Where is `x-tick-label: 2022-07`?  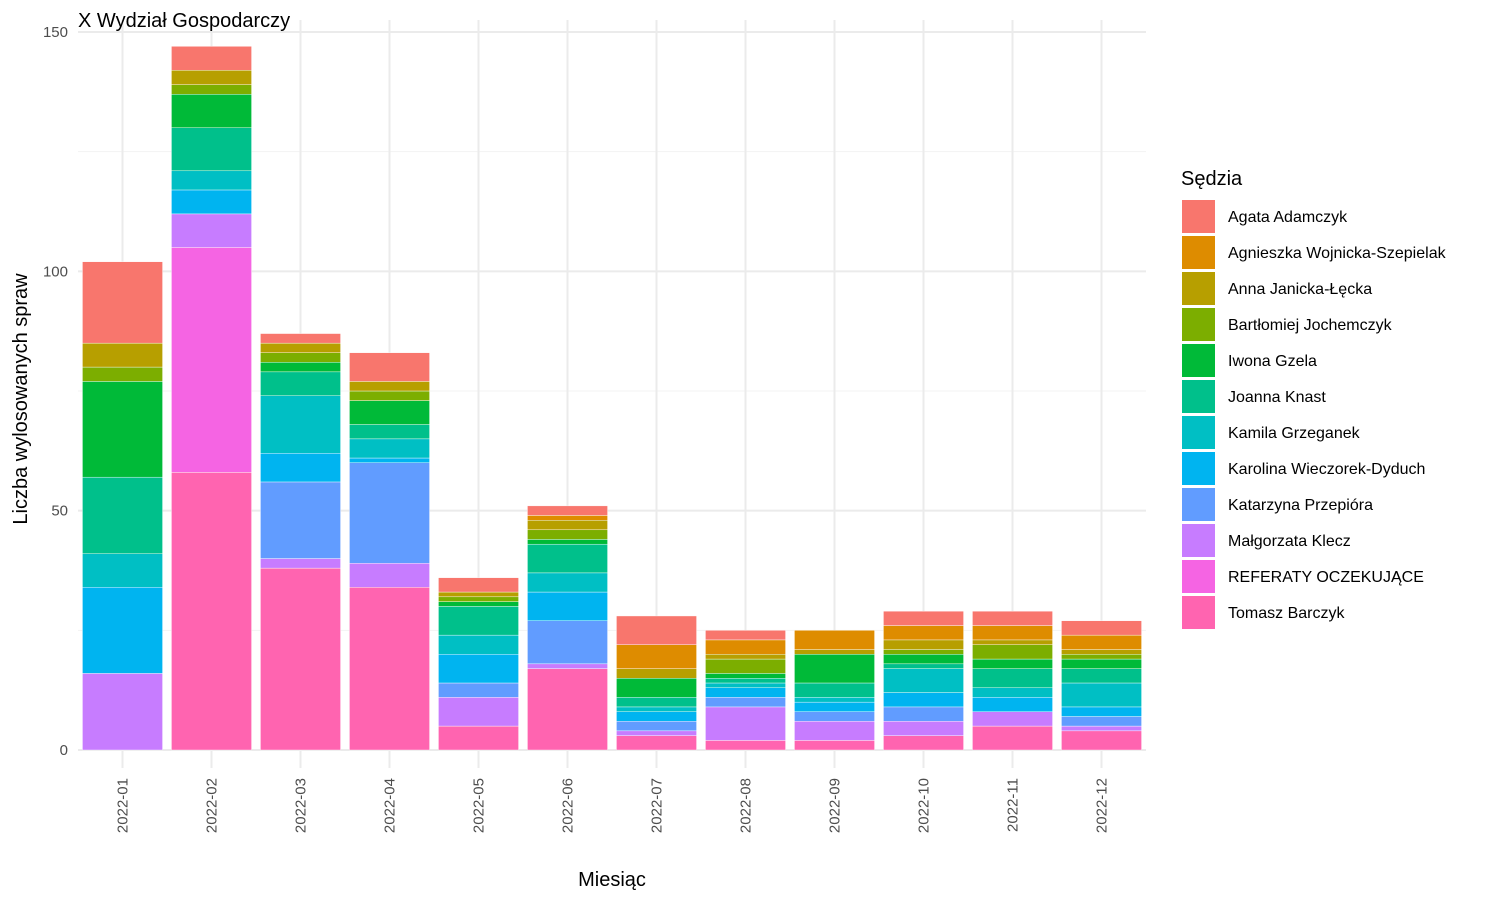 x-tick-label: 2022-07 is located at coordinates (657, 805).